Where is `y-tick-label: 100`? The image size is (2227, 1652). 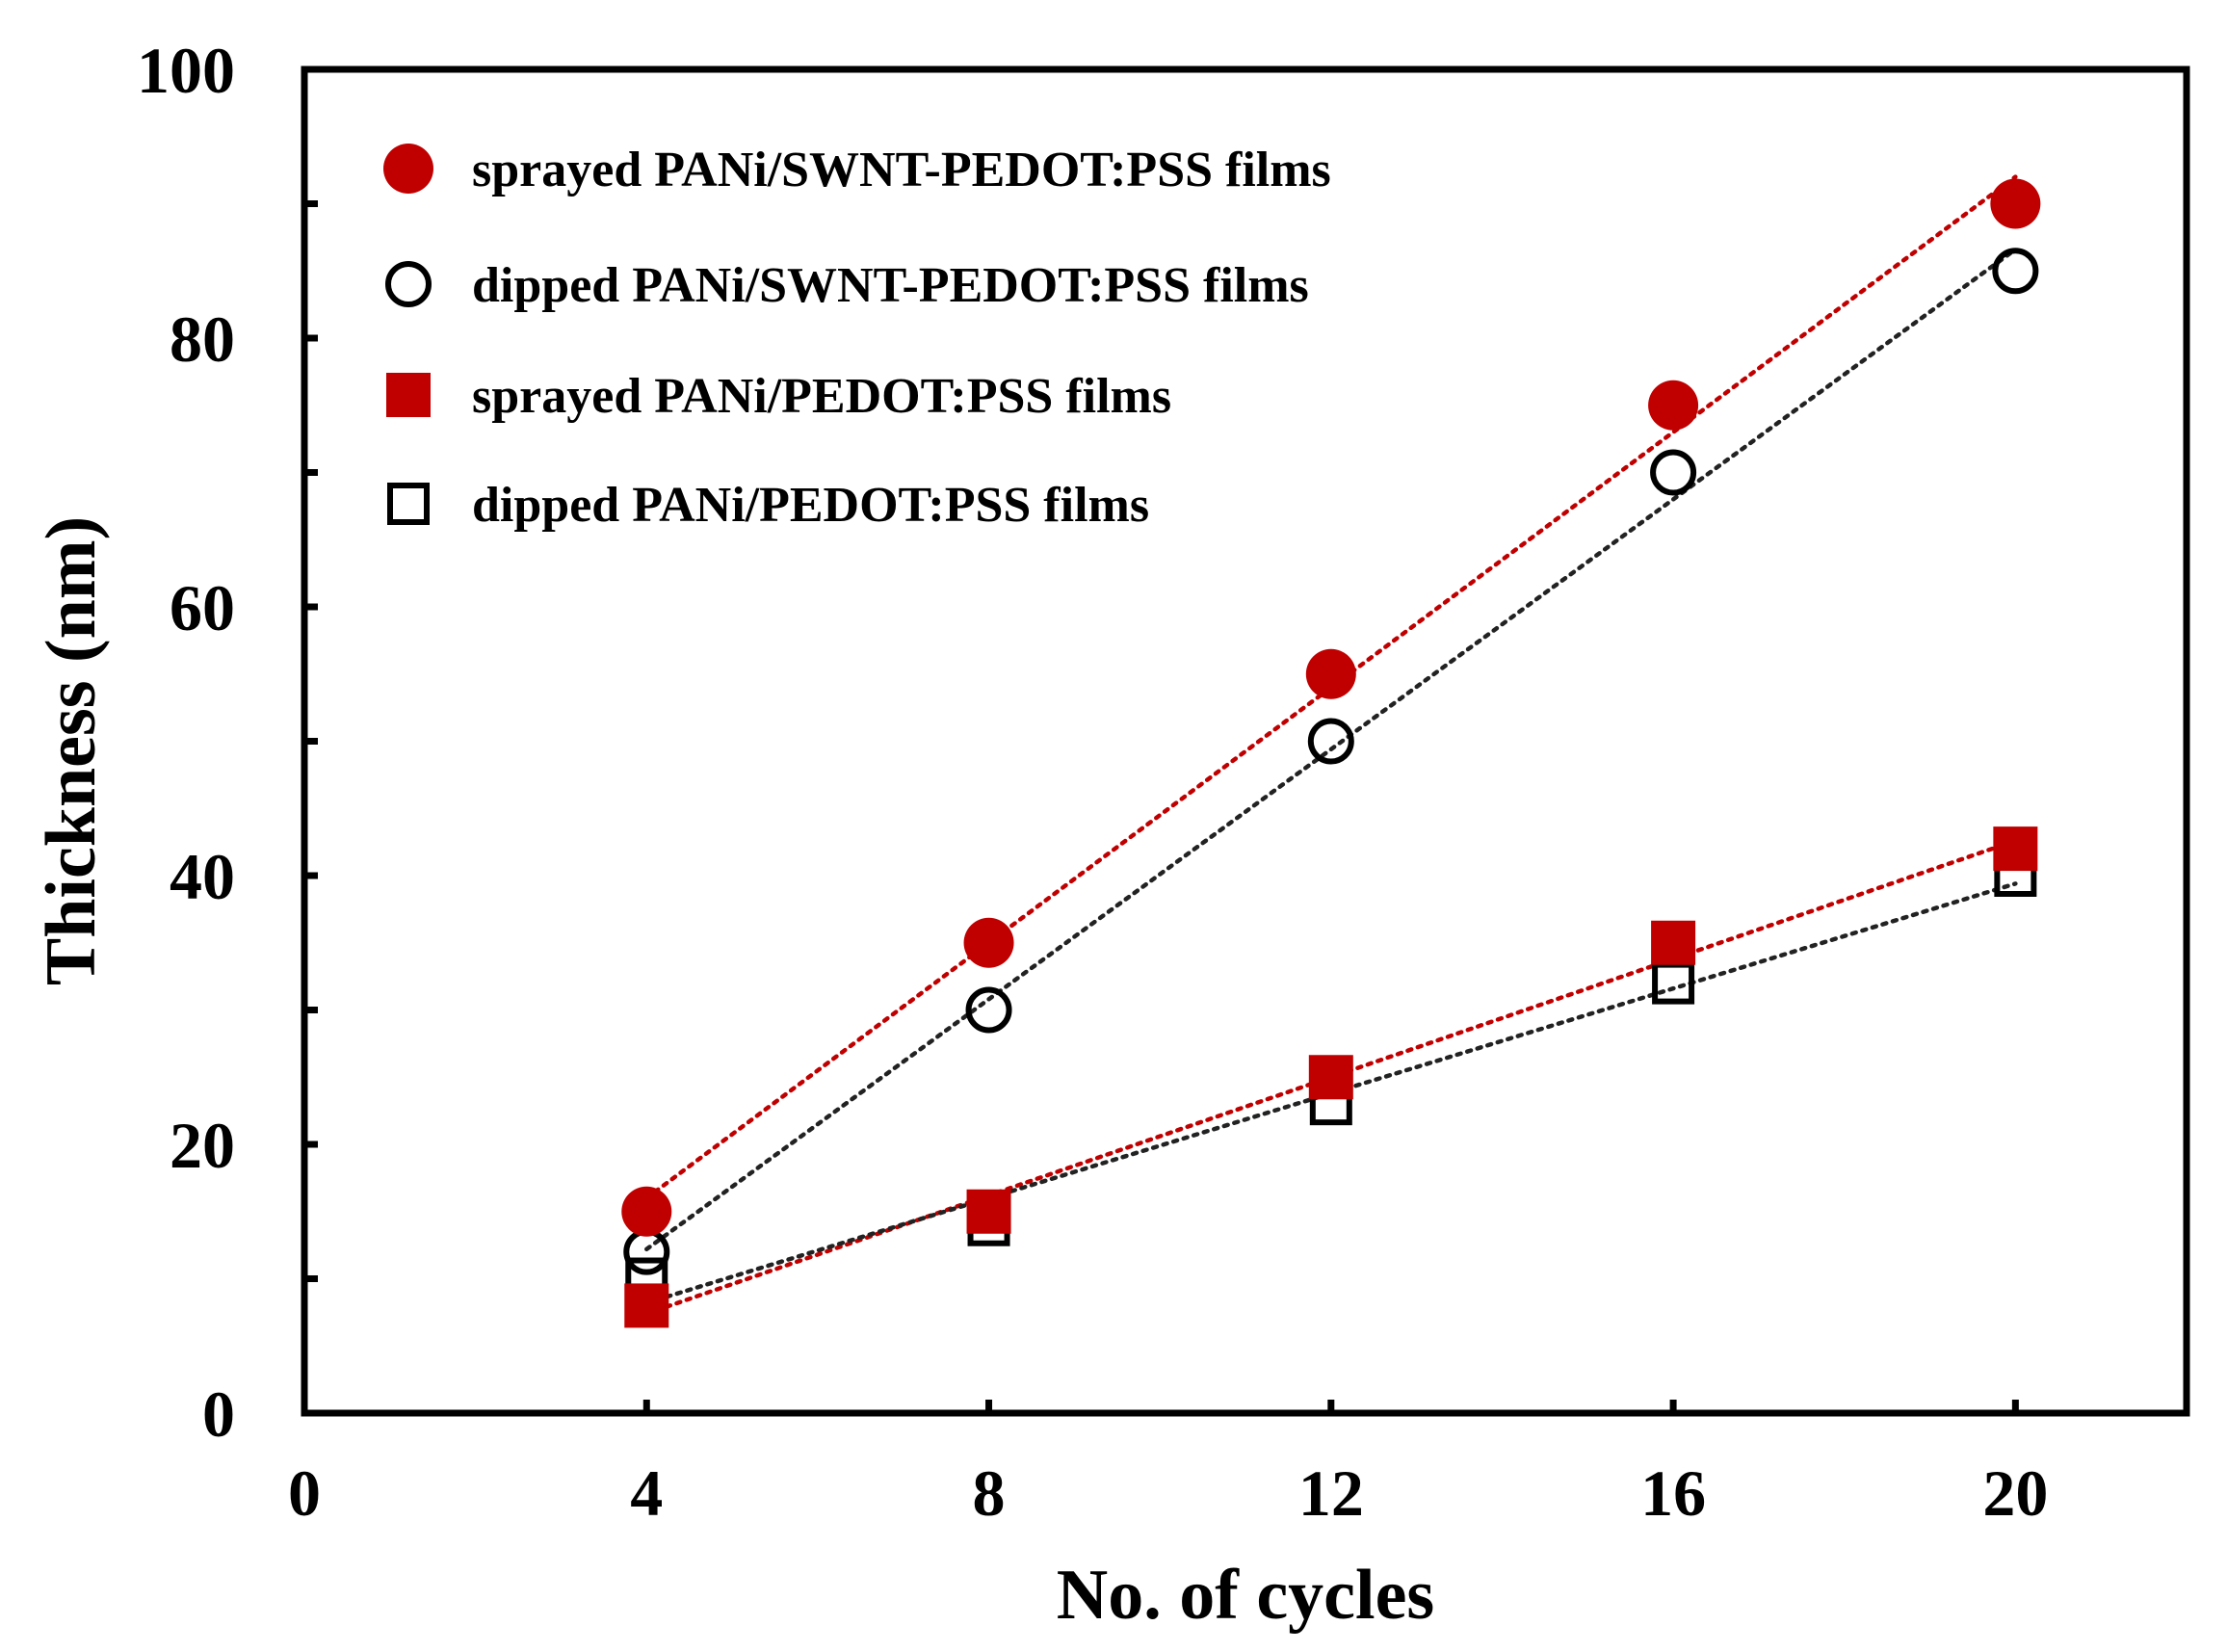
y-tick-label: 100 is located at coordinates (186, 70).